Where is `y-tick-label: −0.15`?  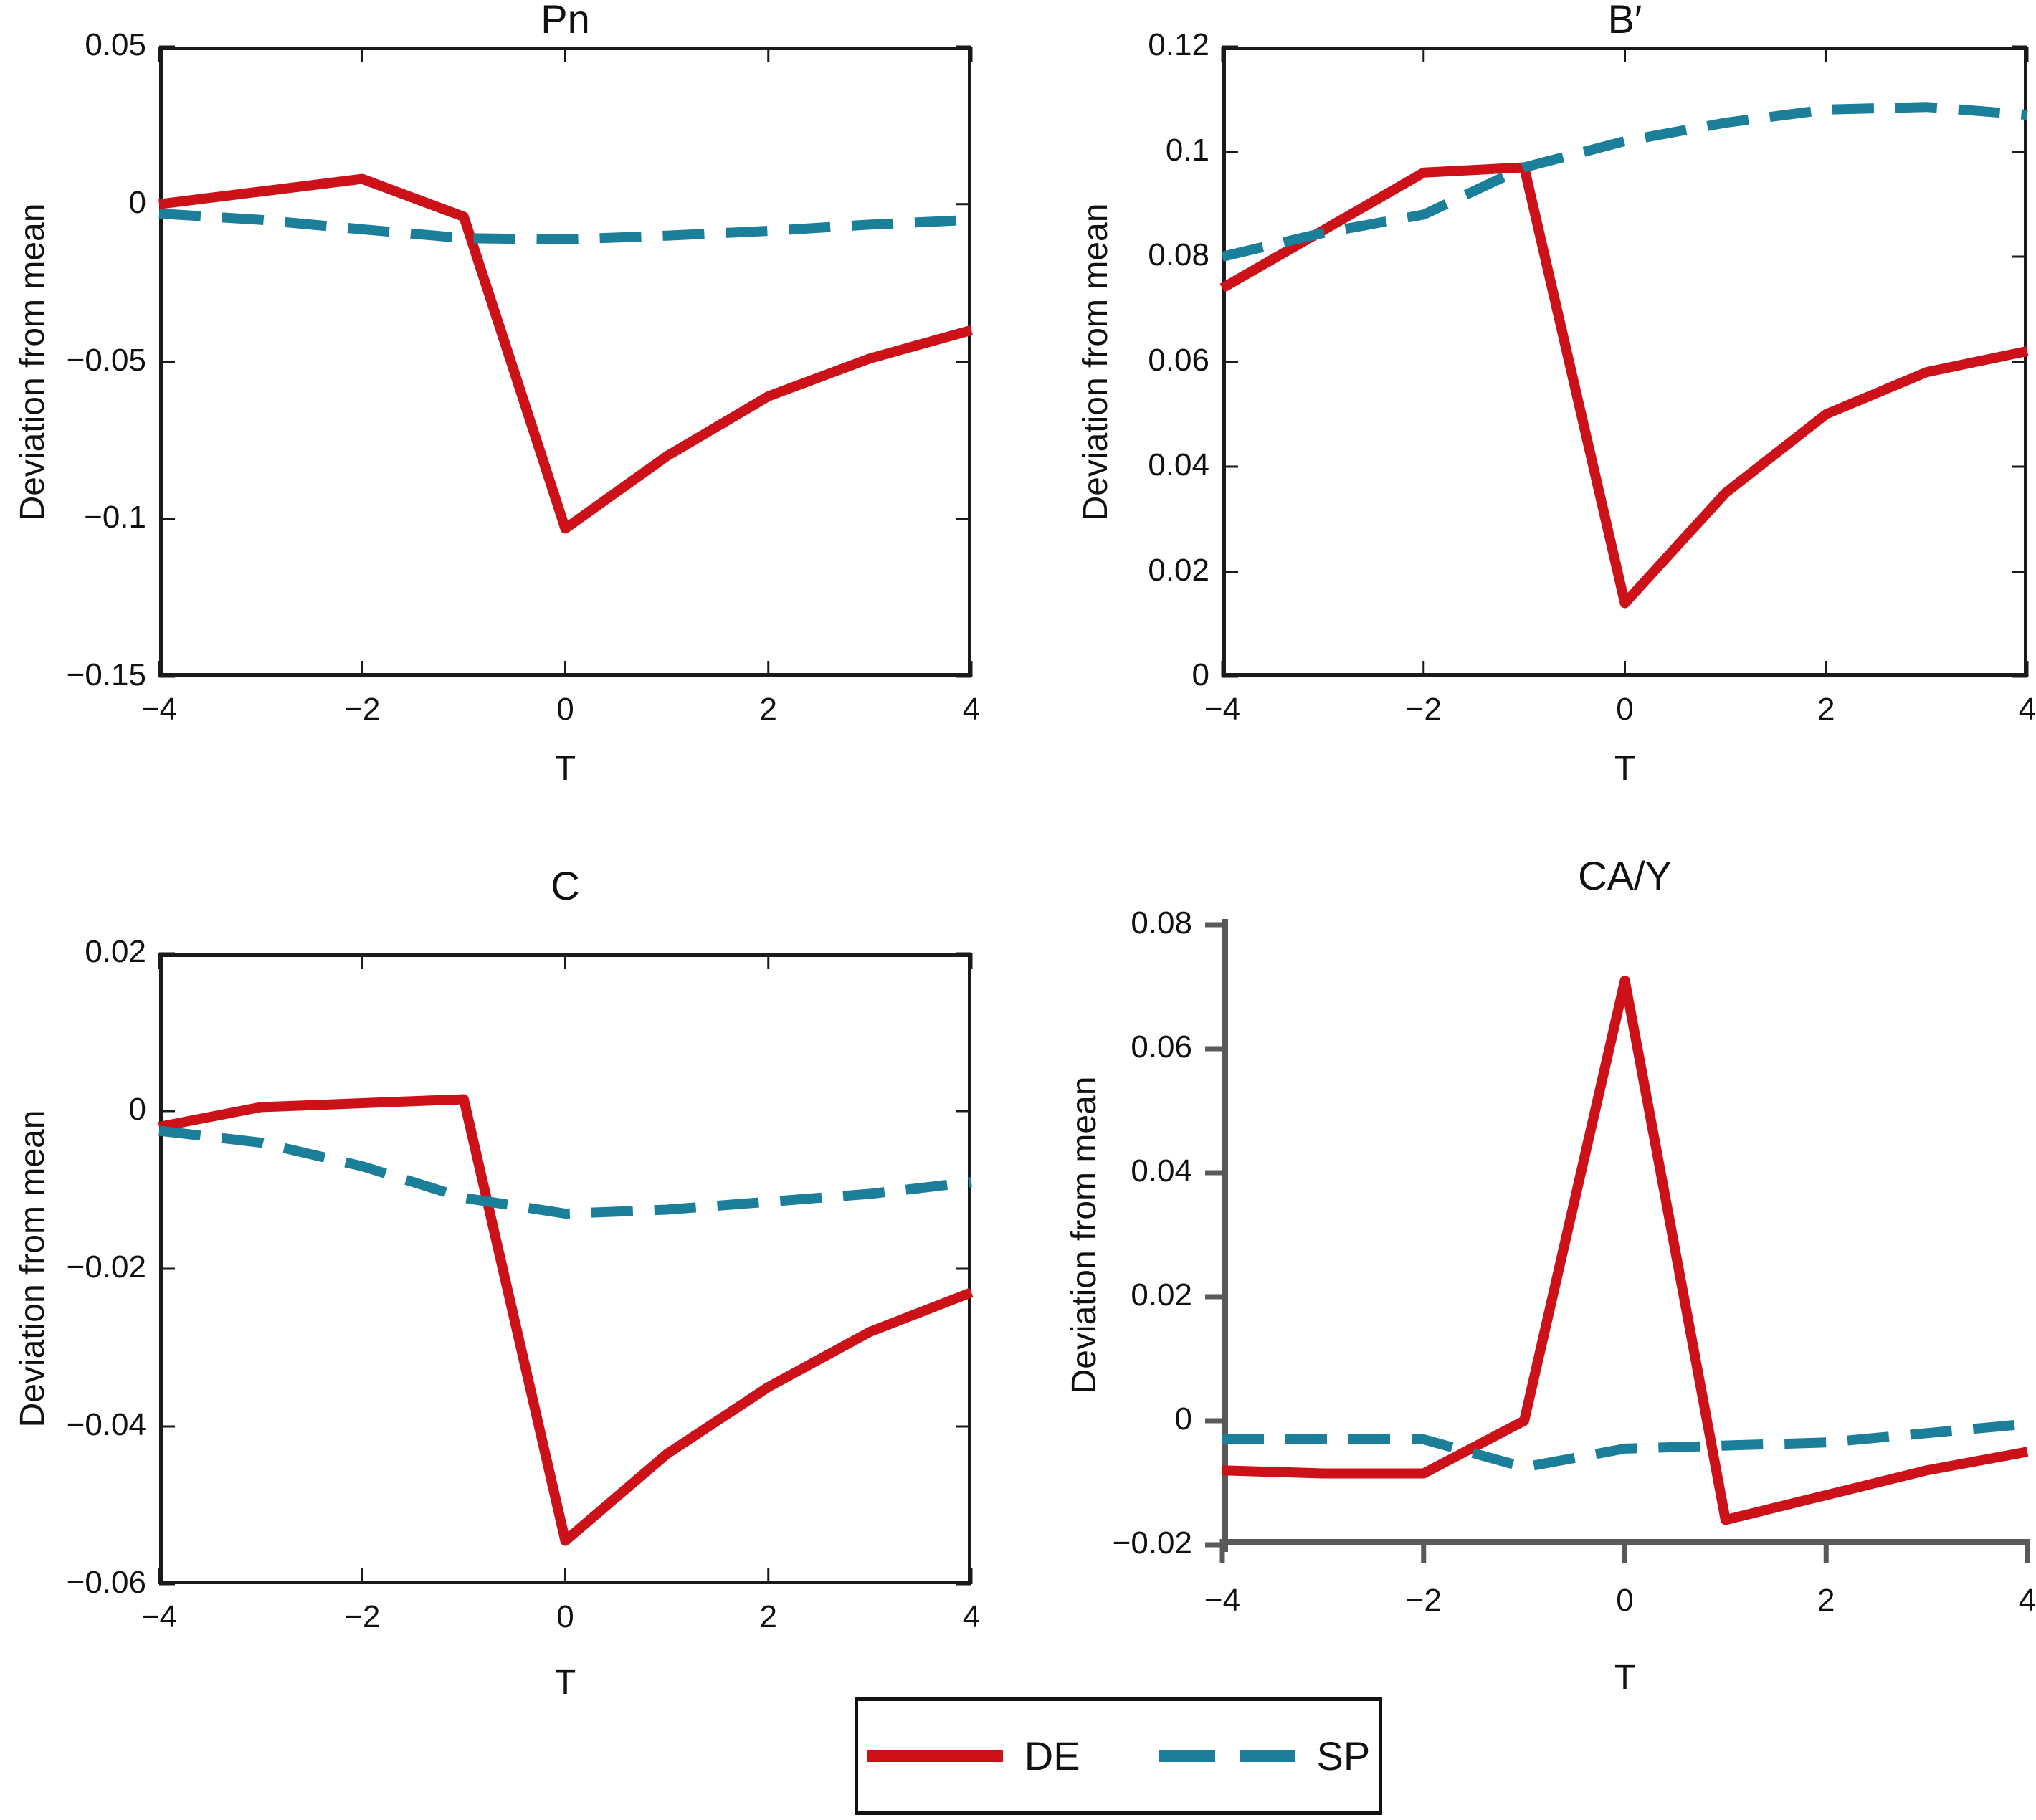
y-tick-label: −0.15 is located at coordinates (106, 674).